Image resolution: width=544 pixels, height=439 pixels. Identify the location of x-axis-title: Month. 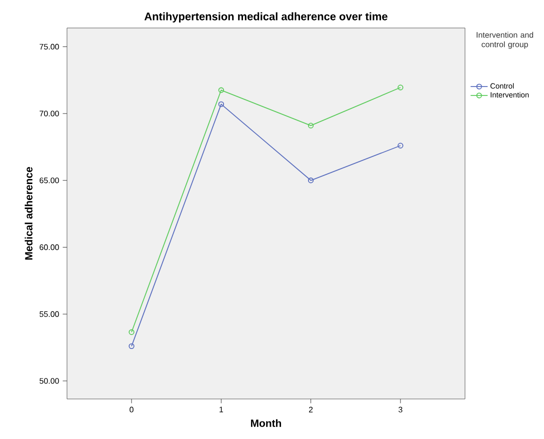
(266, 423).